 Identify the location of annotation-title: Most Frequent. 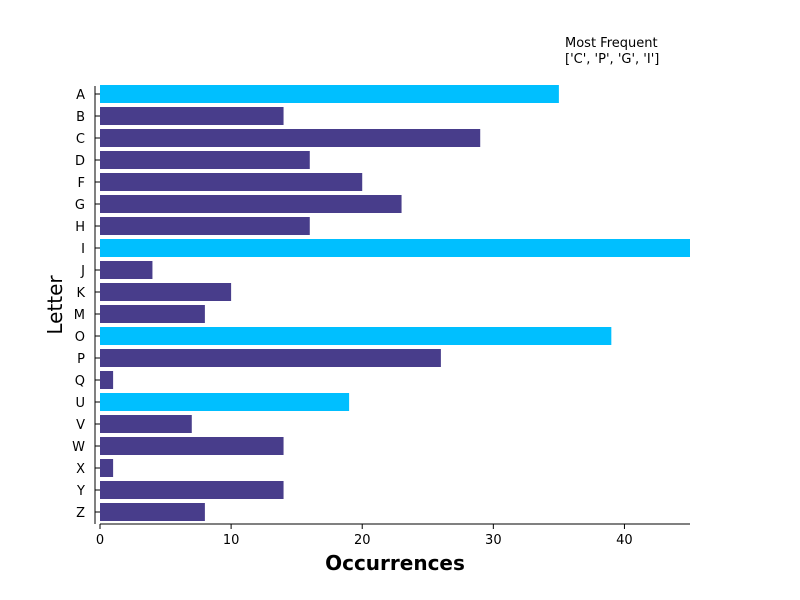
(611, 43).